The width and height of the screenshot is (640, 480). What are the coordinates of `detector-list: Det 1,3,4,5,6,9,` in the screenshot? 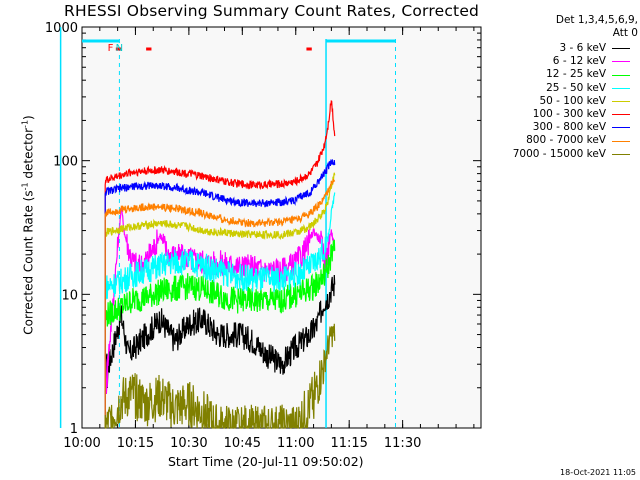 It's located at (596, 20).